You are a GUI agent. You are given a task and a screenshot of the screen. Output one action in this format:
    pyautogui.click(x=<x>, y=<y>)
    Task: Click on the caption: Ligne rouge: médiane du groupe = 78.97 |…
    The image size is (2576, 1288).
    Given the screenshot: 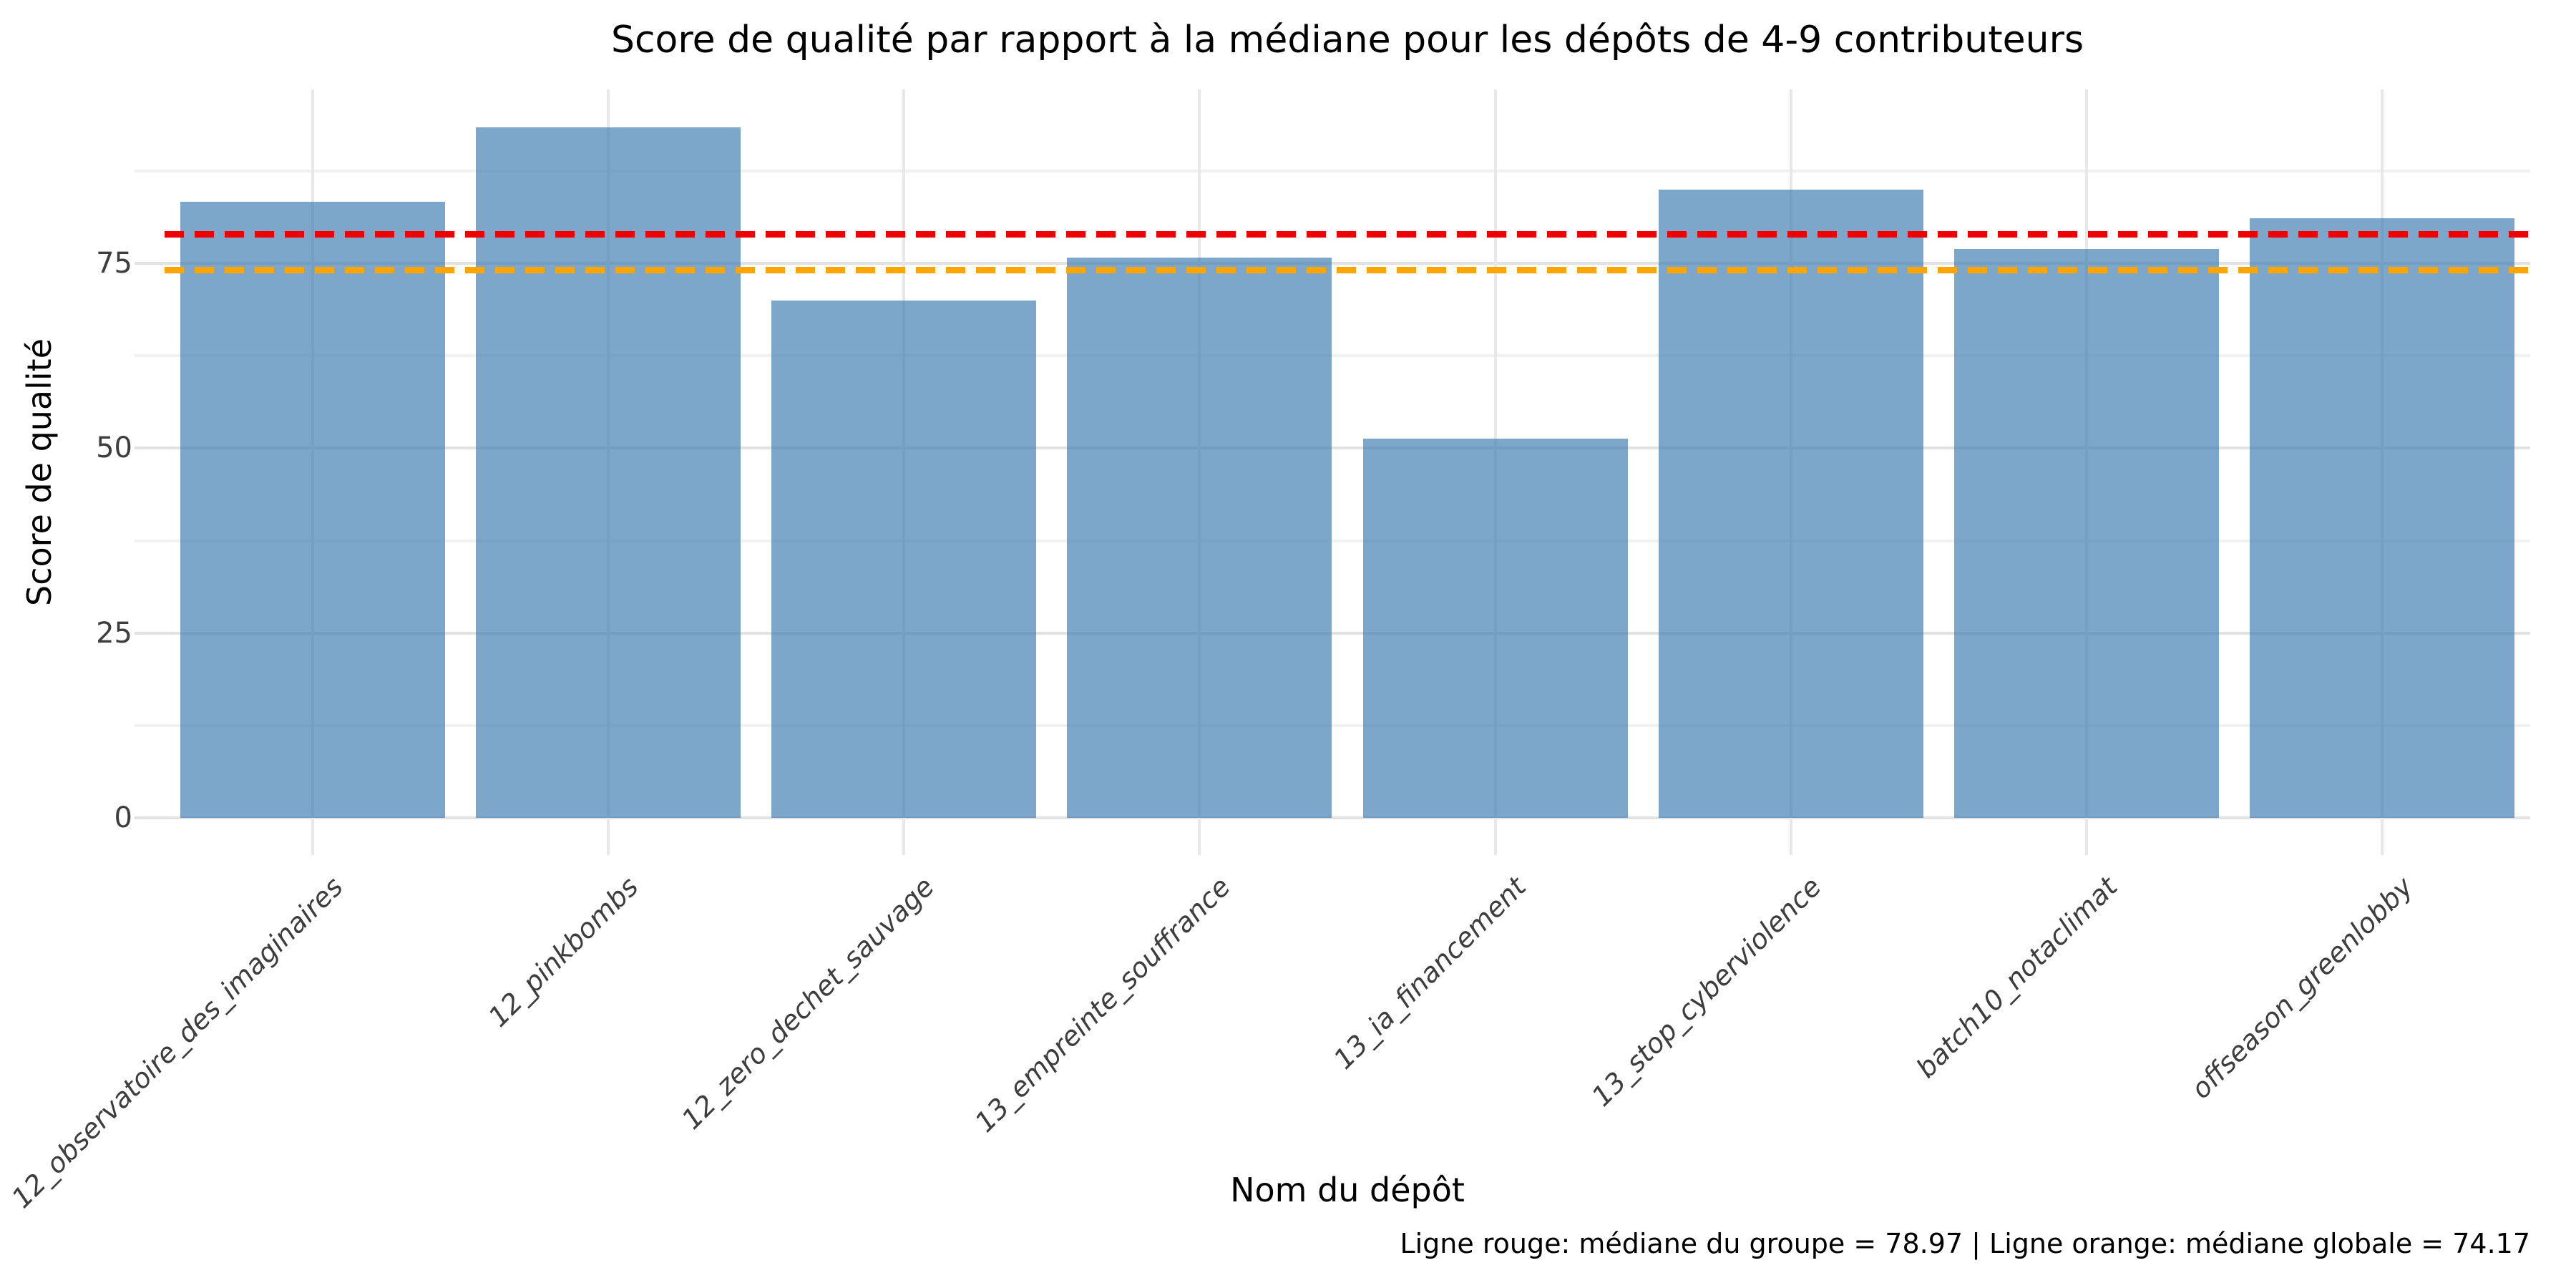 What is the action you would take?
    pyautogui.click(x=1965, y=1243)
    